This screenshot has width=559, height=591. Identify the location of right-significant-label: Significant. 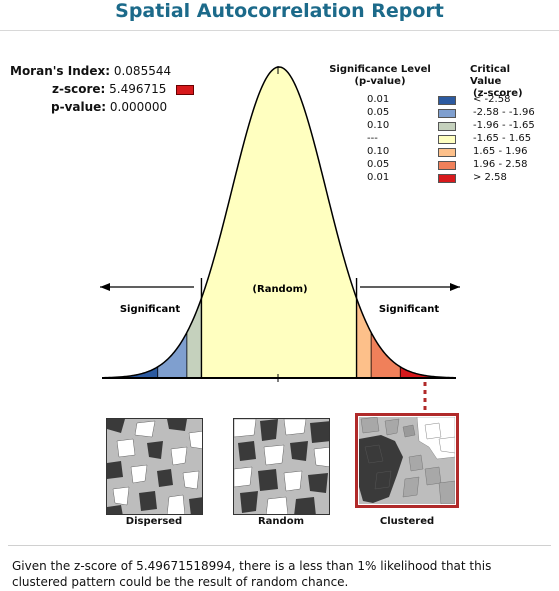
(409, 309).